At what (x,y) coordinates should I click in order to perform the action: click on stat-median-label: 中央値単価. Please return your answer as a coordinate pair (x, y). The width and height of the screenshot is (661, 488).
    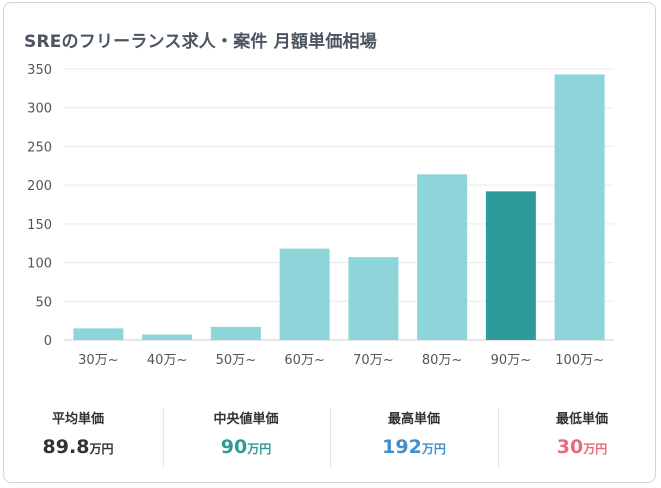
    Looking at the image, I should click on (246, 419).